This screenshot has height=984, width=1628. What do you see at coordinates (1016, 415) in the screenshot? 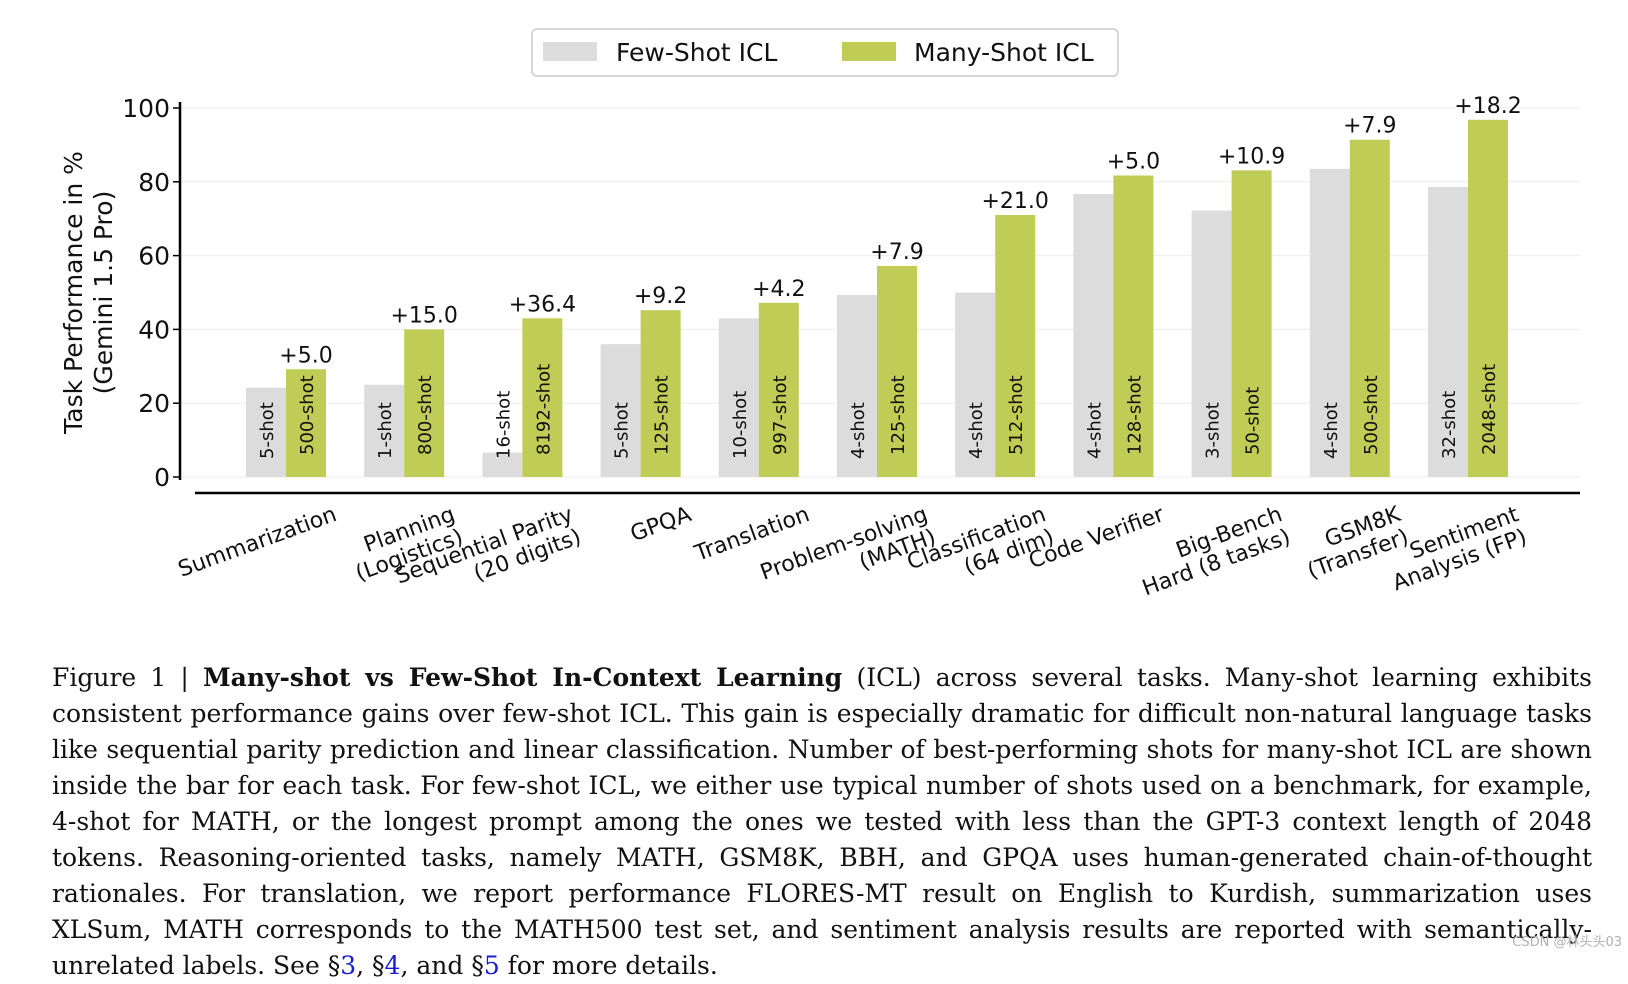
I see `many-shot-count-label: 512-shot` at bounding box center [1016, 415].